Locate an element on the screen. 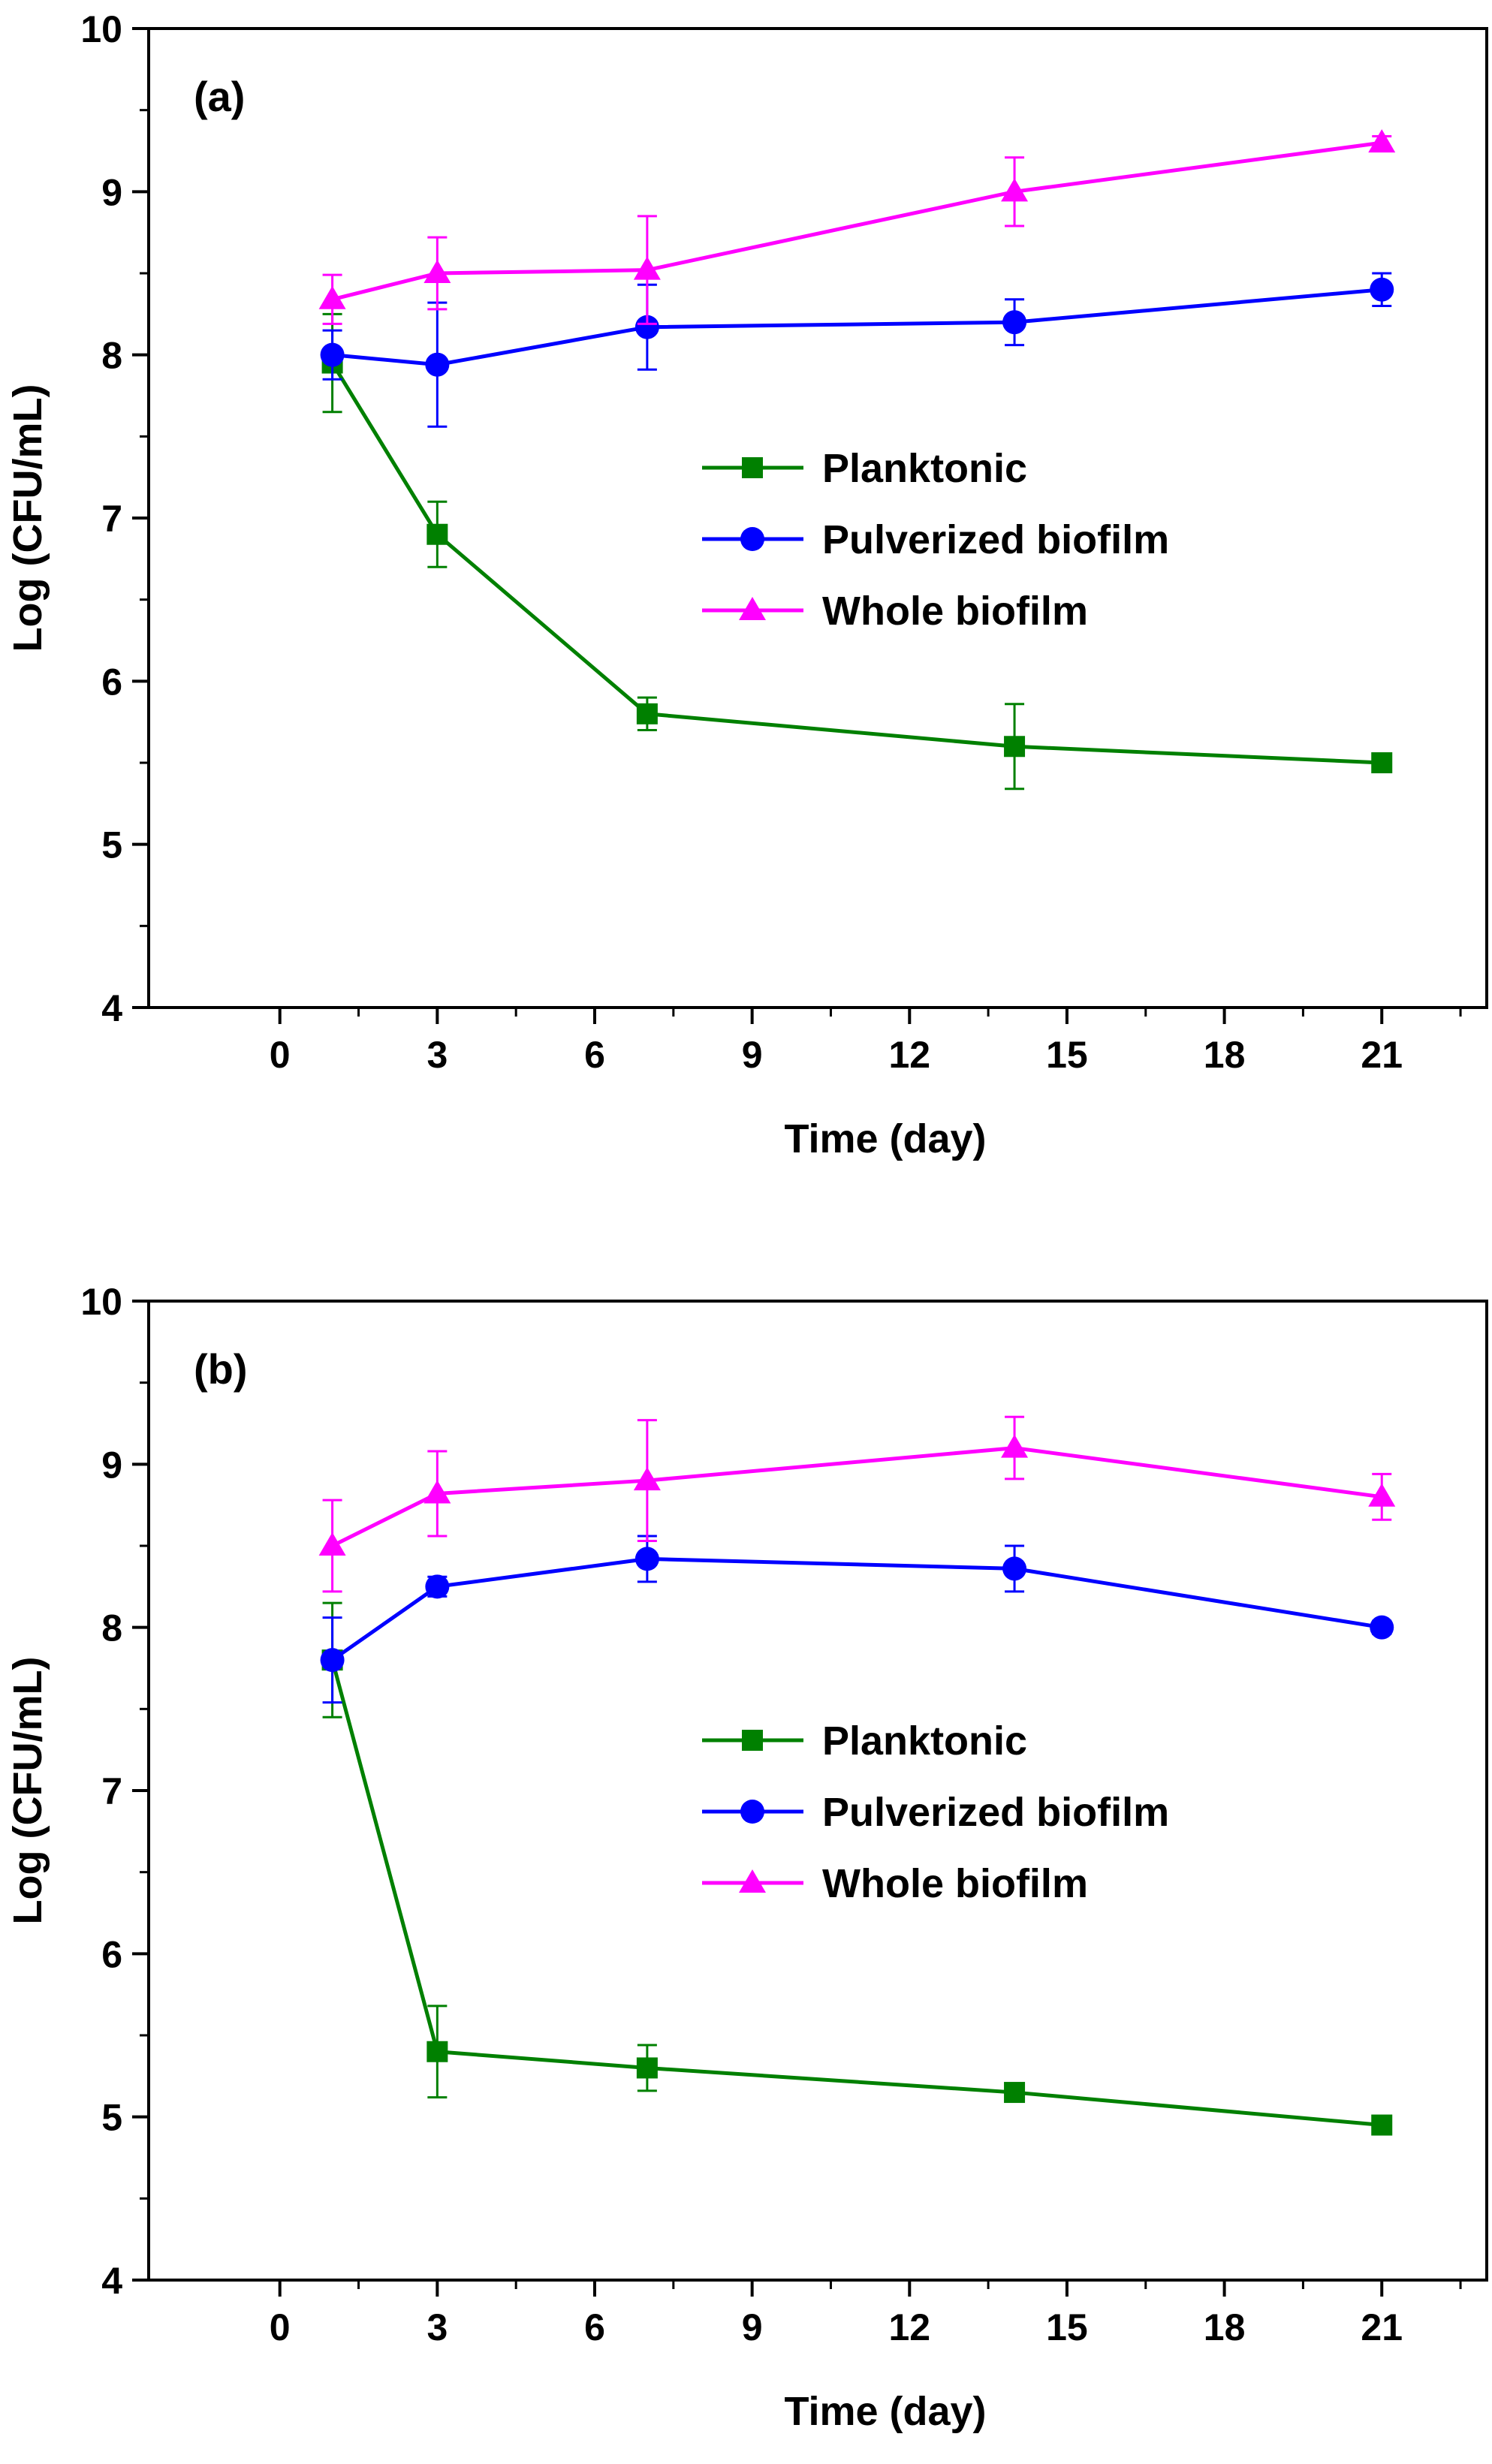 This screenshot has height=2464, width=1492. panel-label: (b) is located at coordinates (221, 1369).